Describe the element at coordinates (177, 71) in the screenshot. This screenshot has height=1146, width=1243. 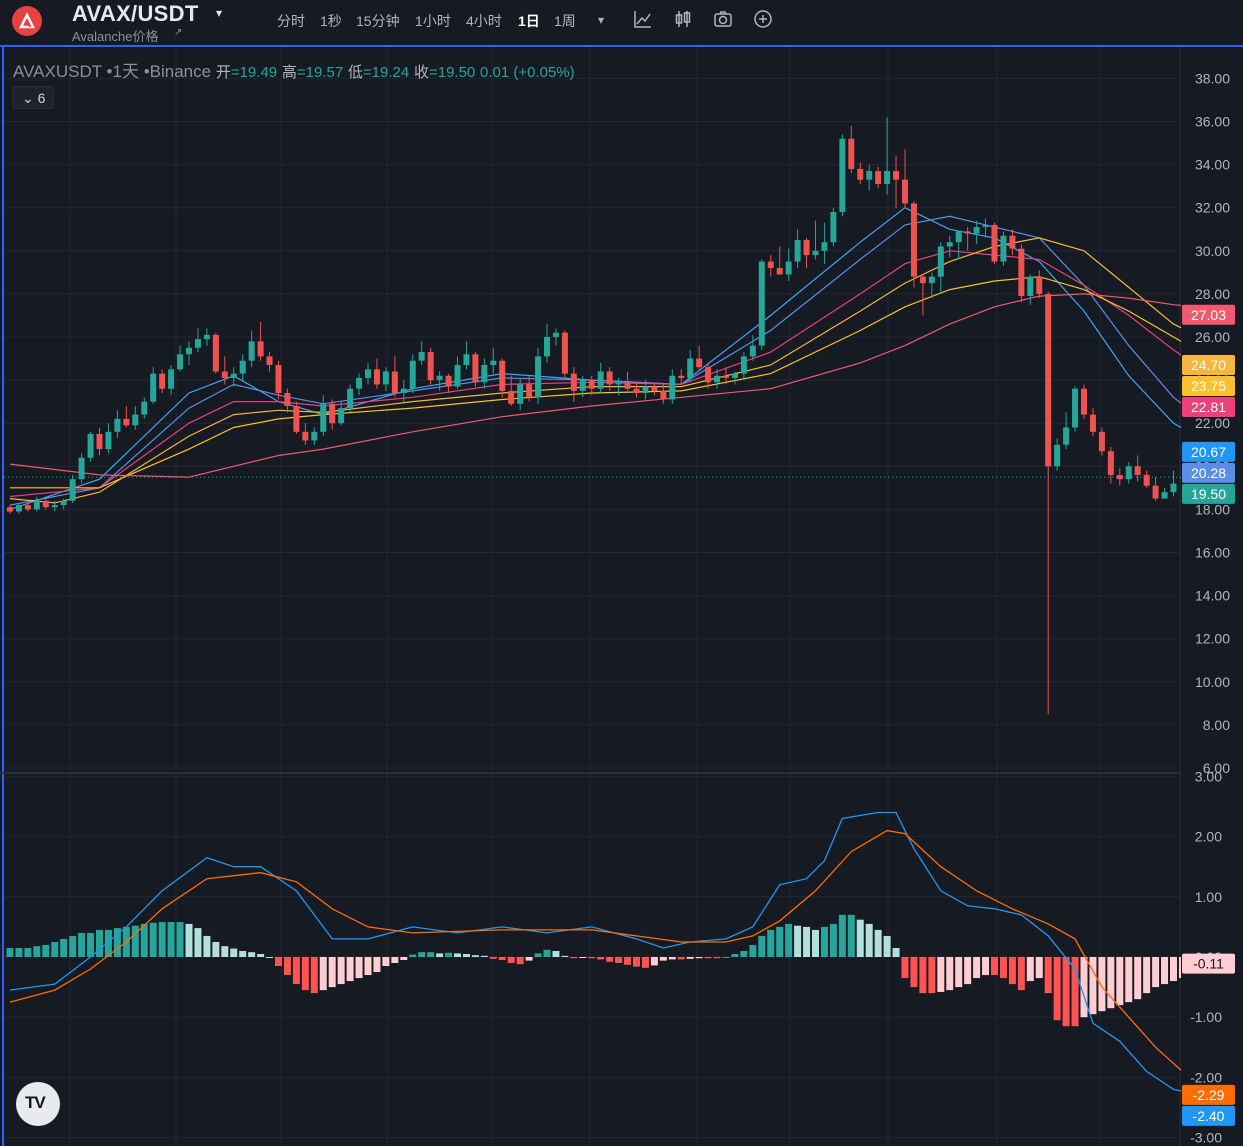
I see `legend-exchange: •Binance` at that location.